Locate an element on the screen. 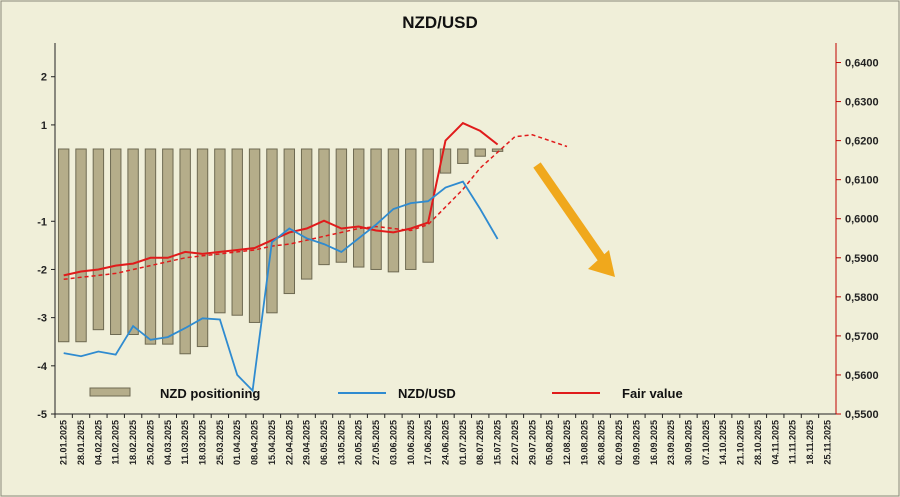 This screenshot has width=900, height=497. x-tick-label: 28.10.2025 is located at coordinates (758, 442).